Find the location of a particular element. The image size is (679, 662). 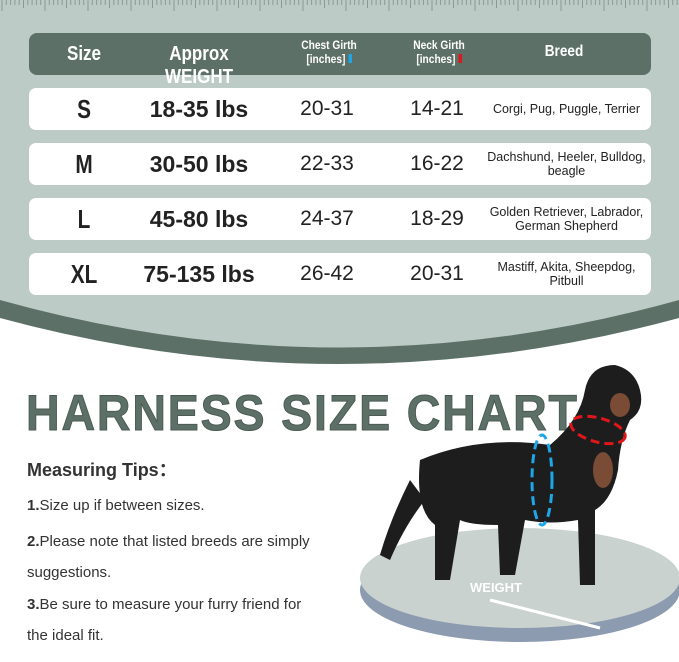

header-size: Size is located at coordinates (84, 54).